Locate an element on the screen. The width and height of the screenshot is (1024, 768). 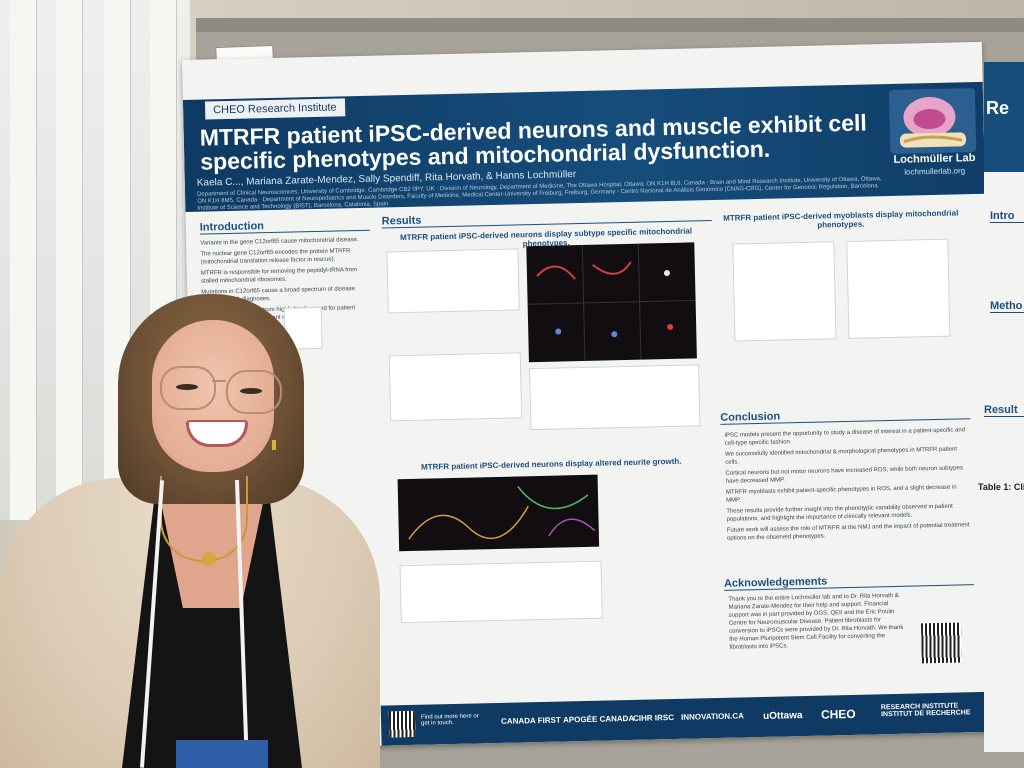
second-poster-methods: Metho is located at coordinates (1007, 306).